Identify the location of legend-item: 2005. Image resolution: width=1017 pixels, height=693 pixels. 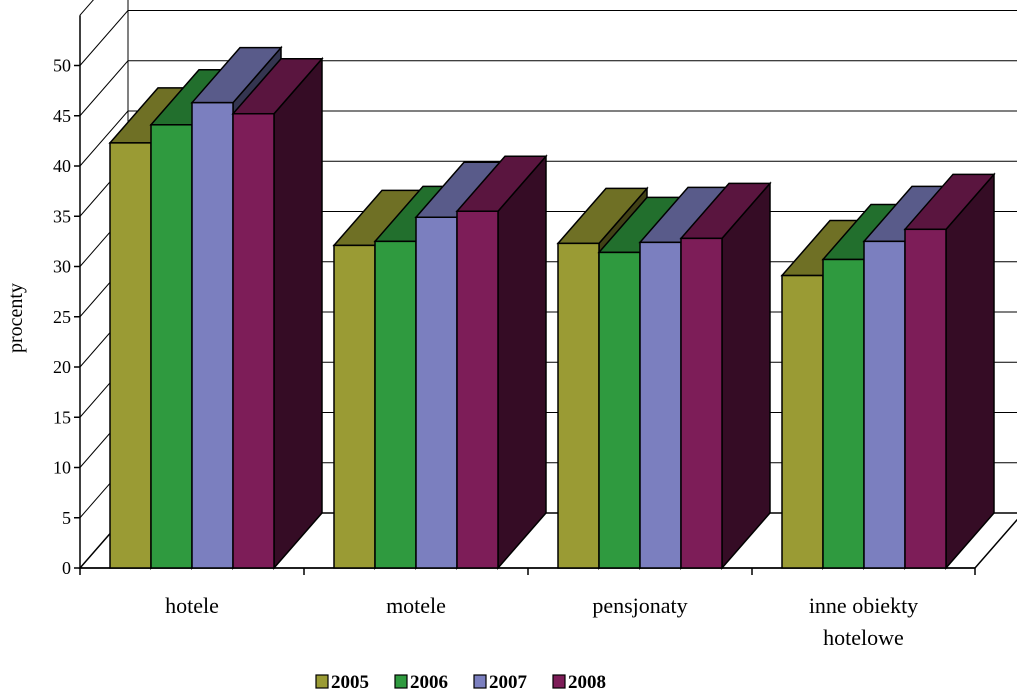
(342, 682).